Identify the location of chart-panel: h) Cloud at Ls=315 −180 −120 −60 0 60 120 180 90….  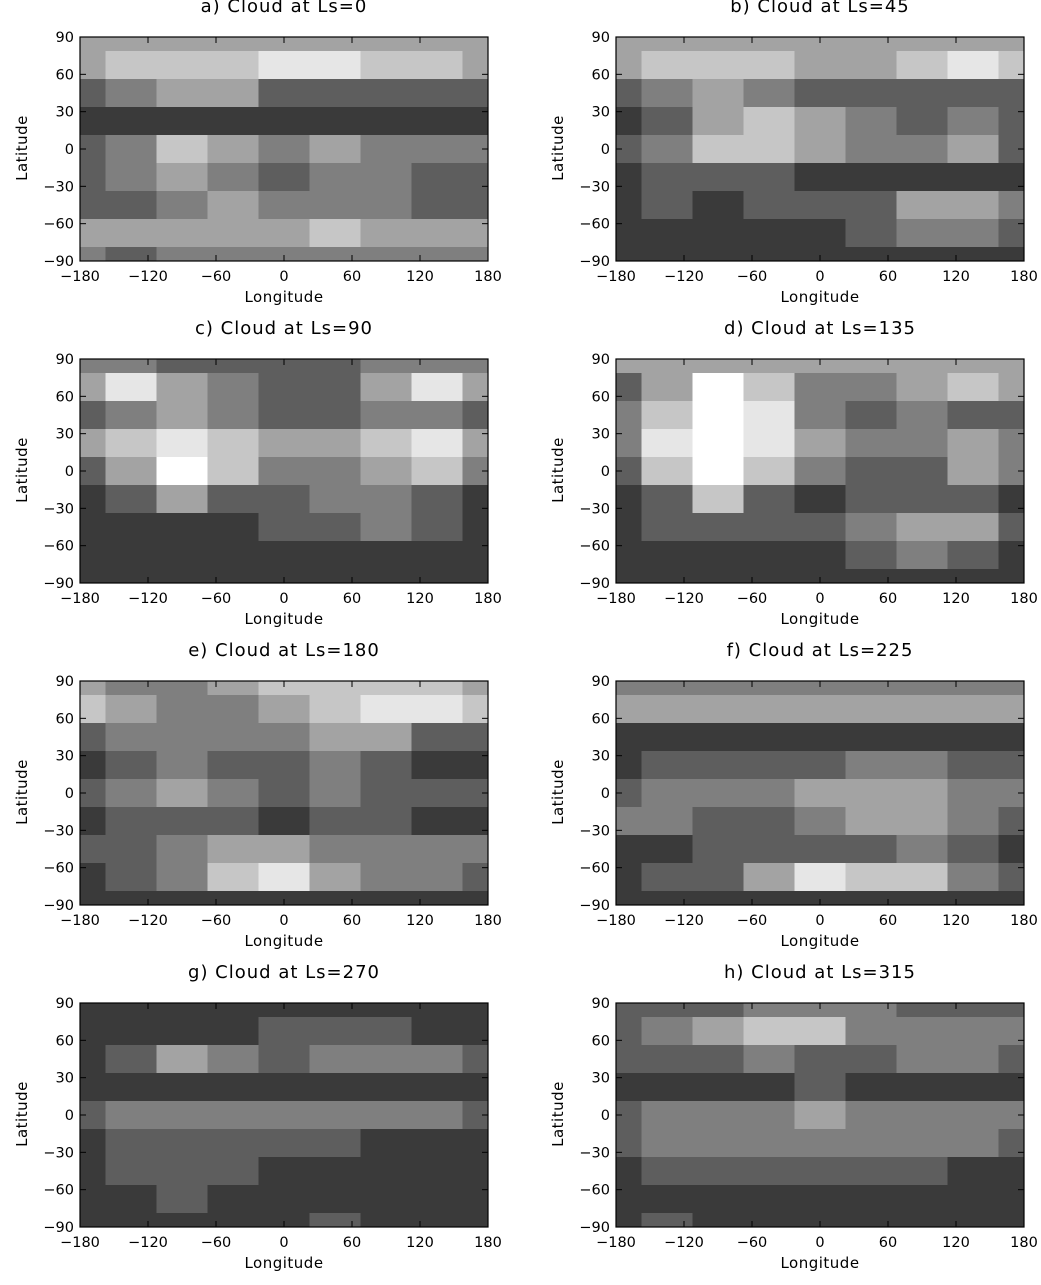
(788, 1123).